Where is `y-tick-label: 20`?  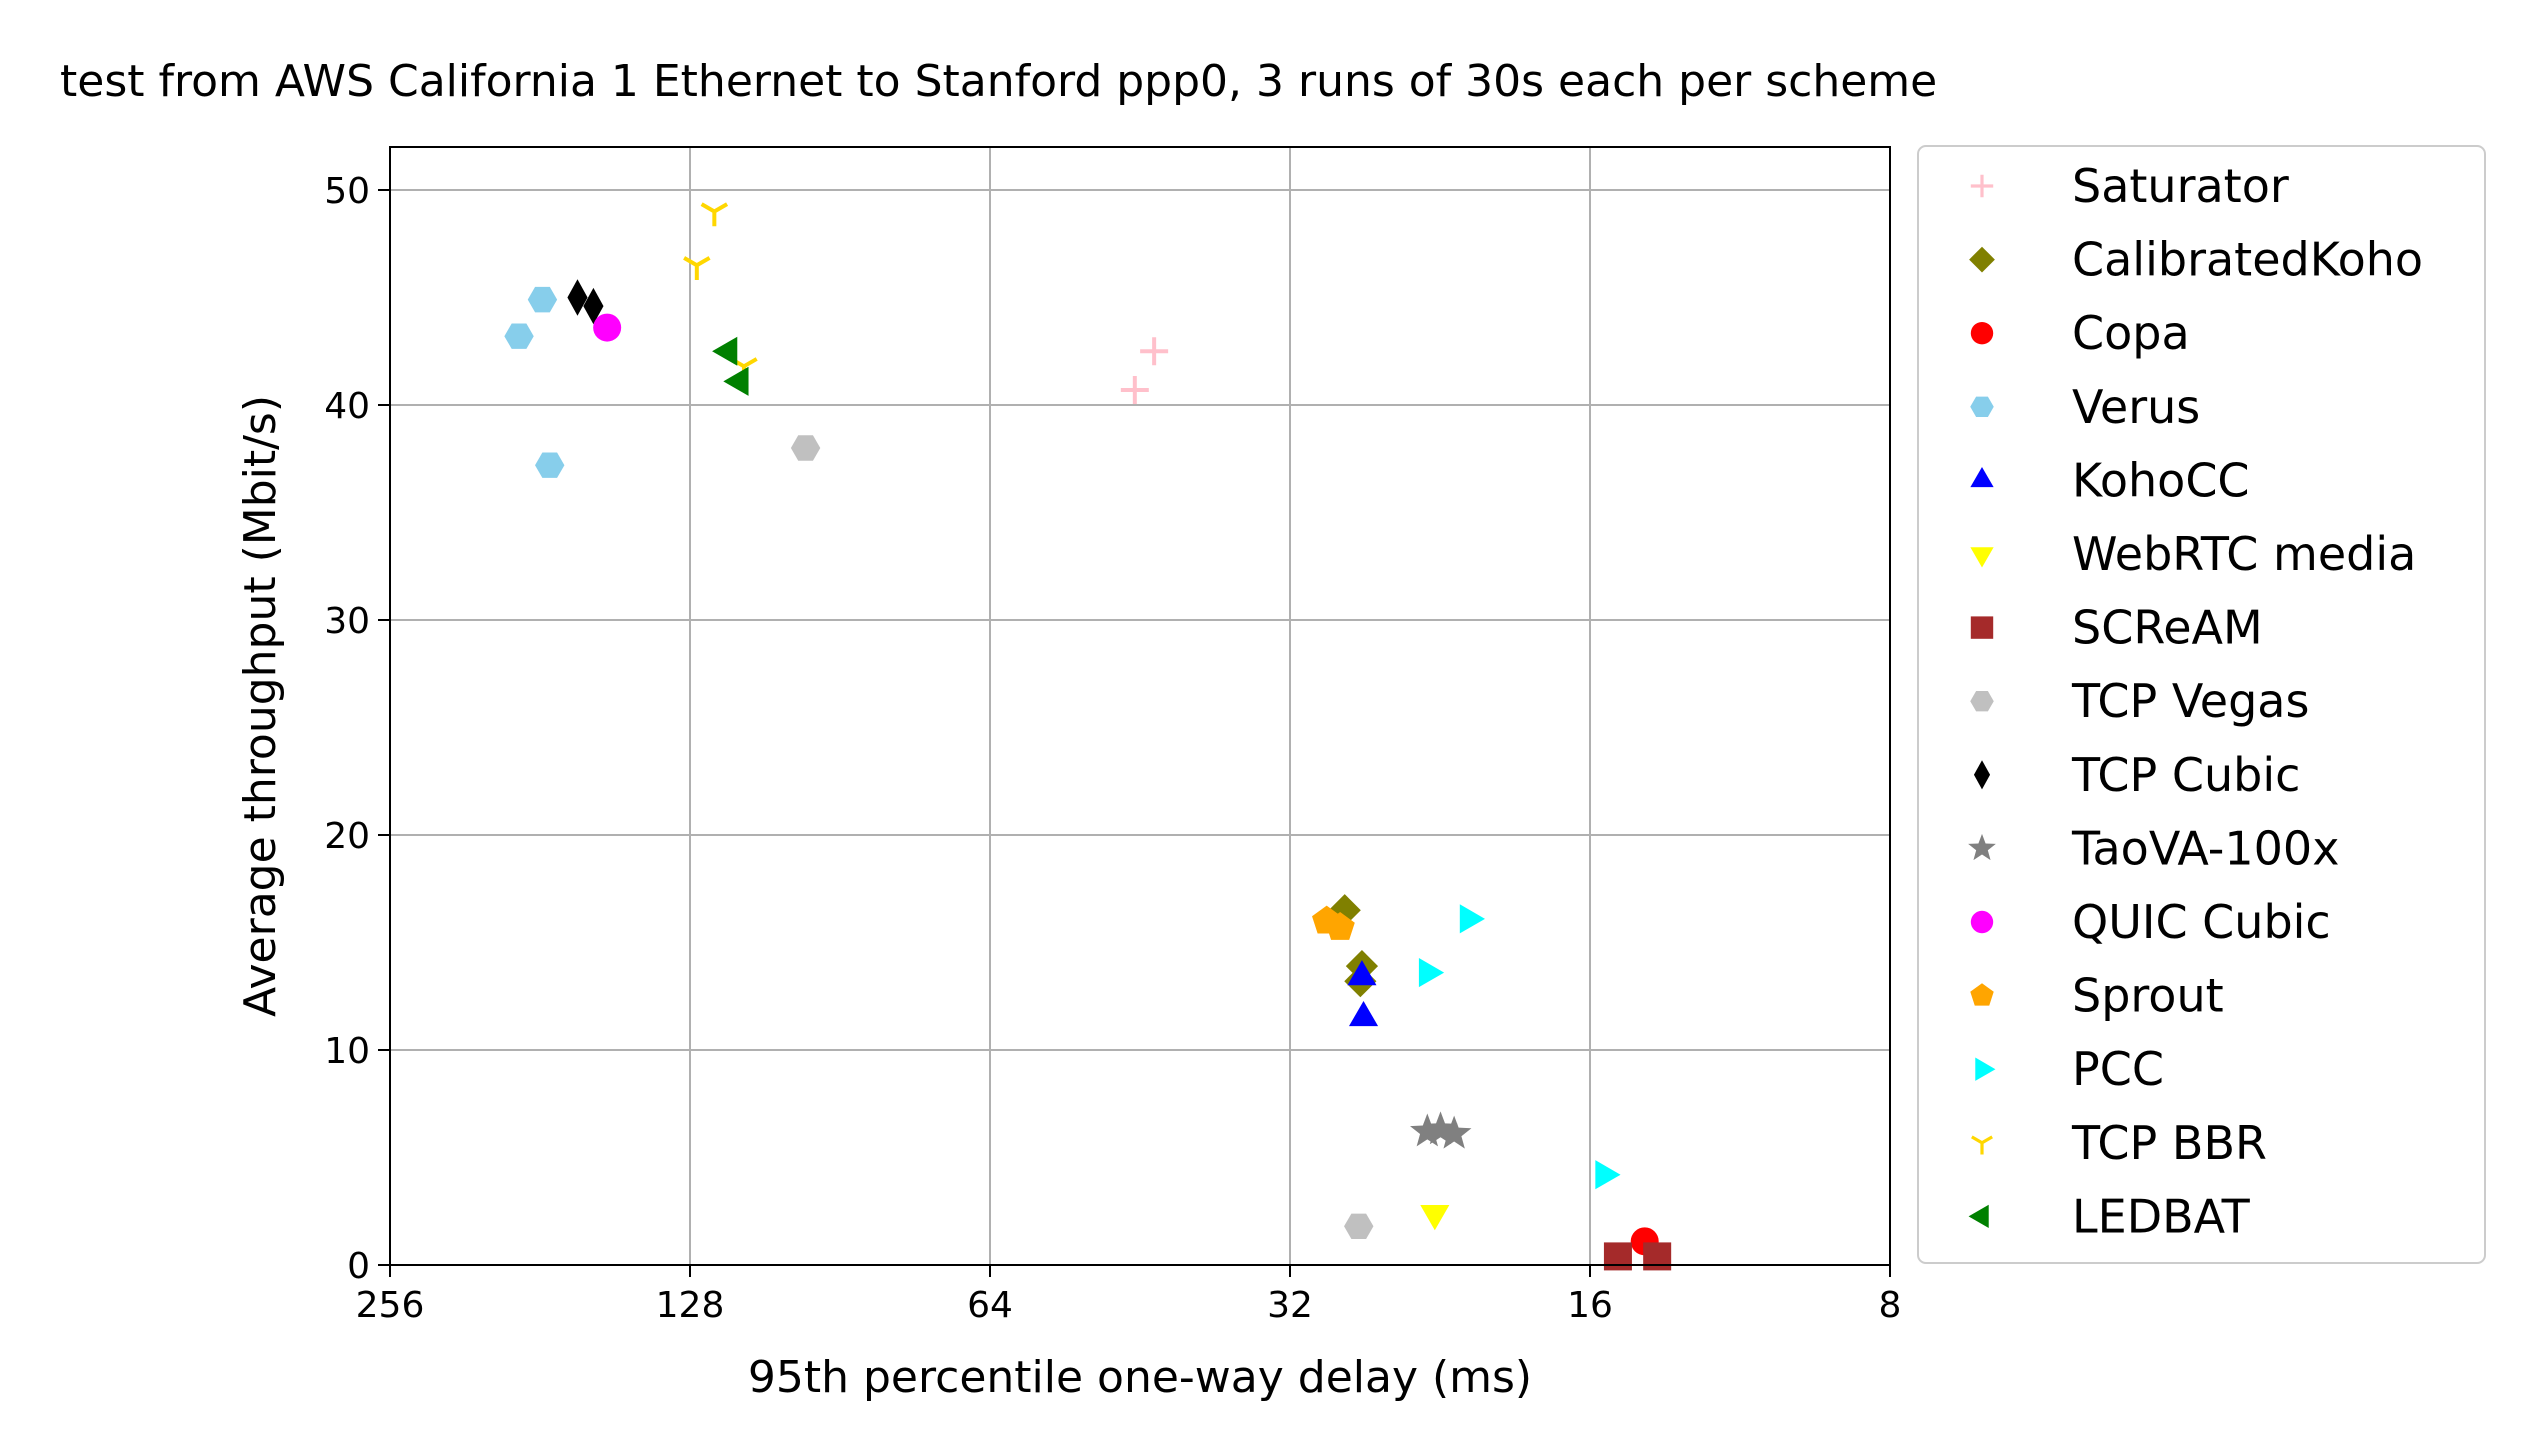
y-tick-label: 20 is located at coordinates (347, 836).